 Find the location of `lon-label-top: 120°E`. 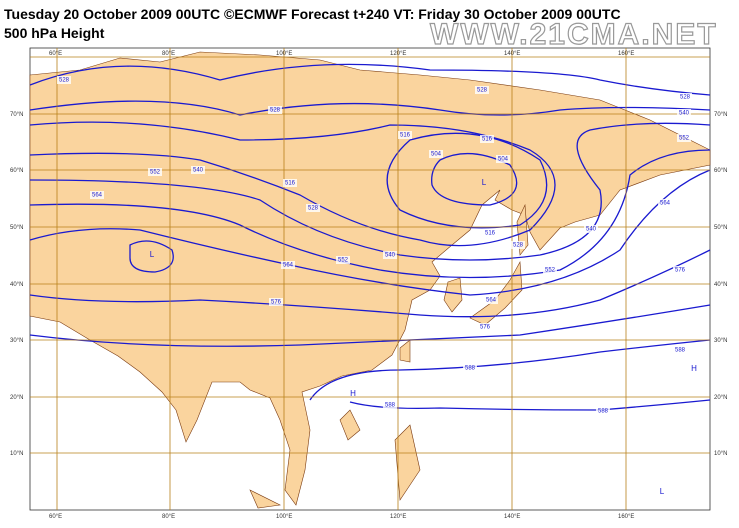

lon-label-top: 120°E is located at coordinates (398, 54).